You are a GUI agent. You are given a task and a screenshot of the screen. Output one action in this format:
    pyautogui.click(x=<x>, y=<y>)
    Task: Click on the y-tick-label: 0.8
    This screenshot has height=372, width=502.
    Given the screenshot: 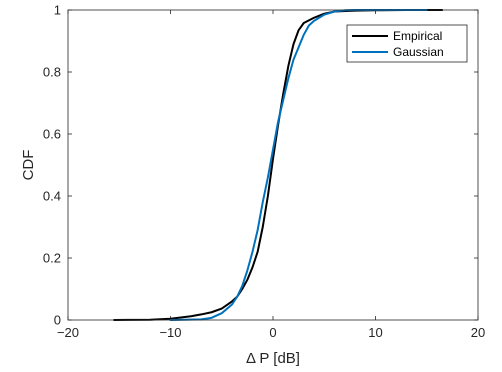 What is the action you would take?
    pyautogui.click(x=52, y=72)
    